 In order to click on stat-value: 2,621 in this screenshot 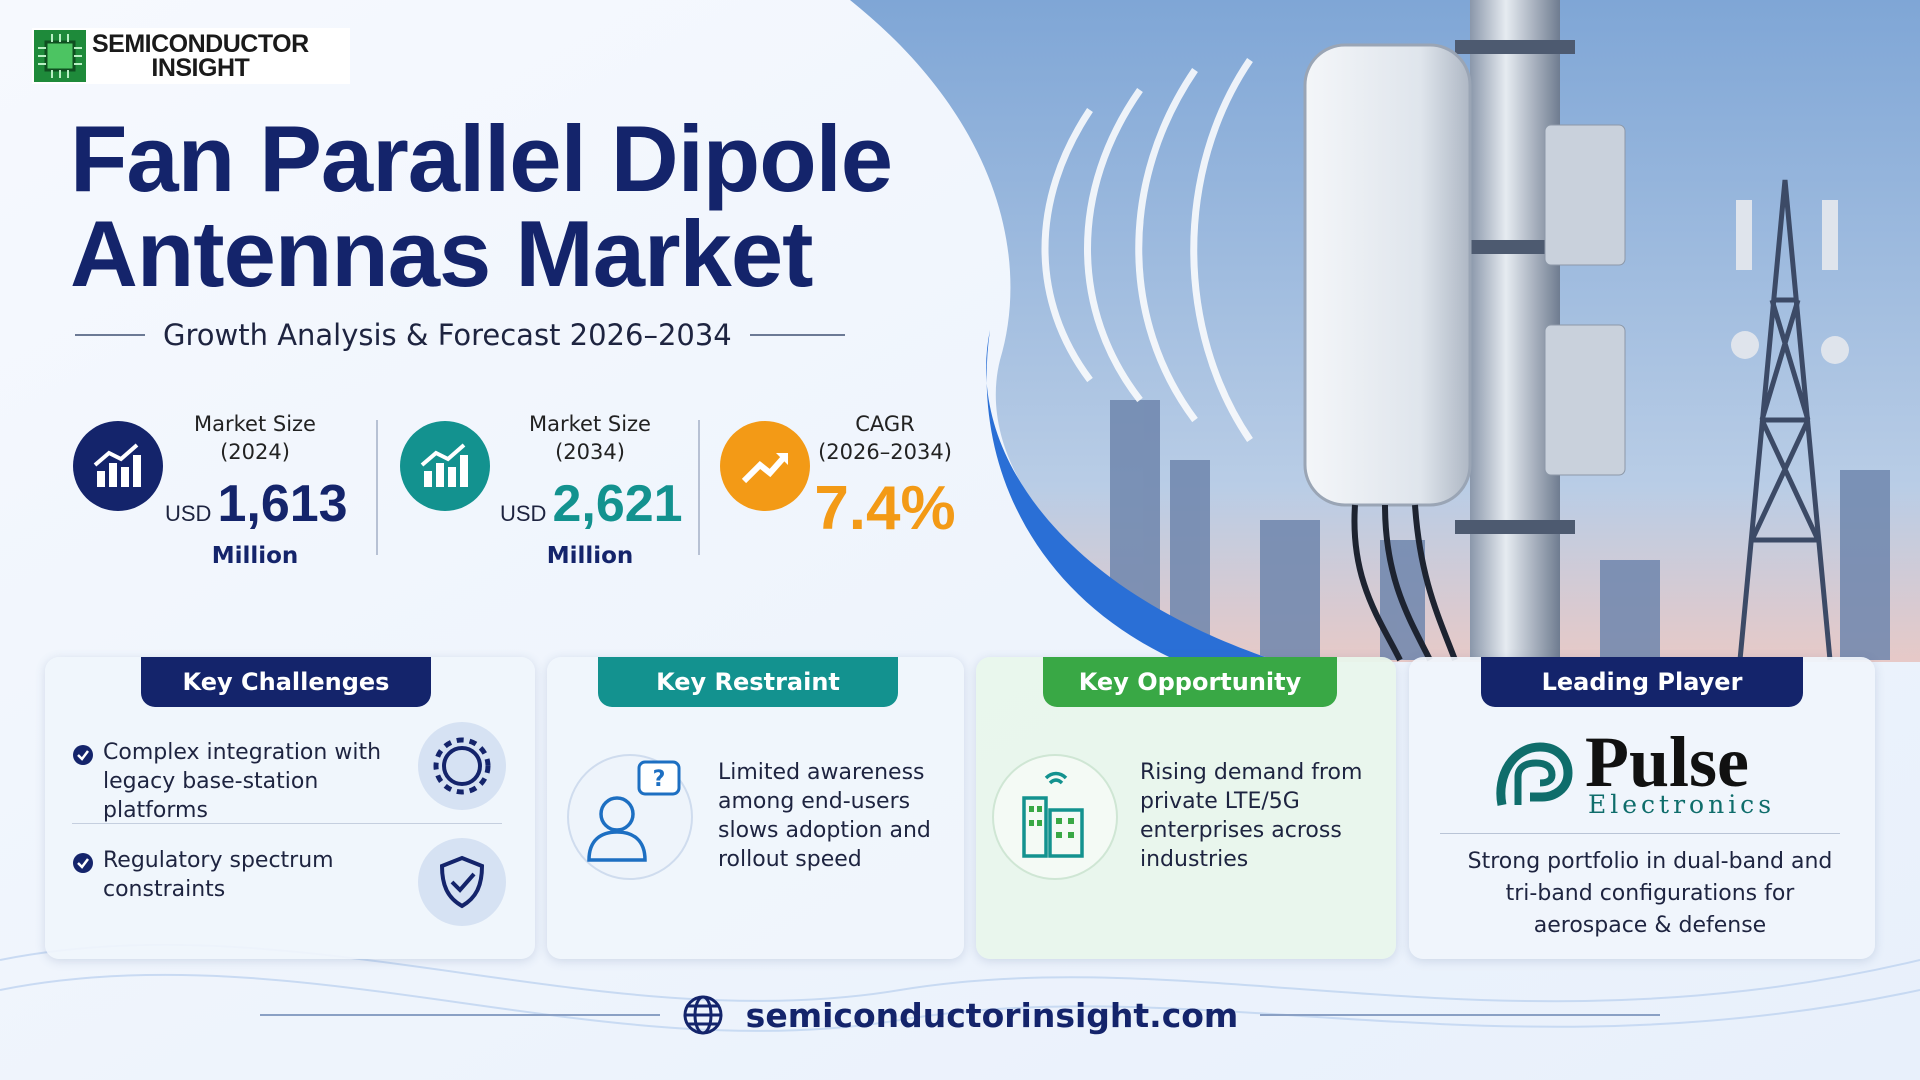, I will do `click(617, 504)`.